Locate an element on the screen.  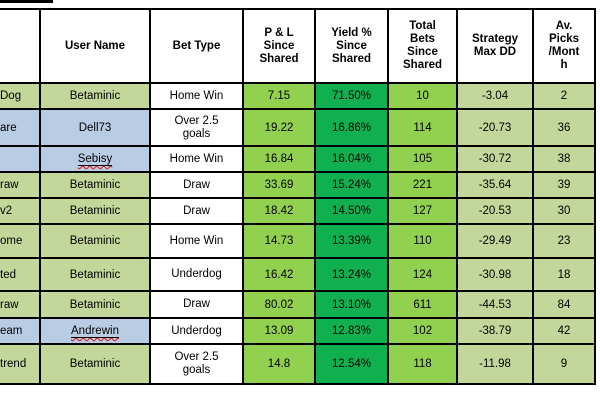
pl-cell: 16.84 is located at coordinates (279, 159).